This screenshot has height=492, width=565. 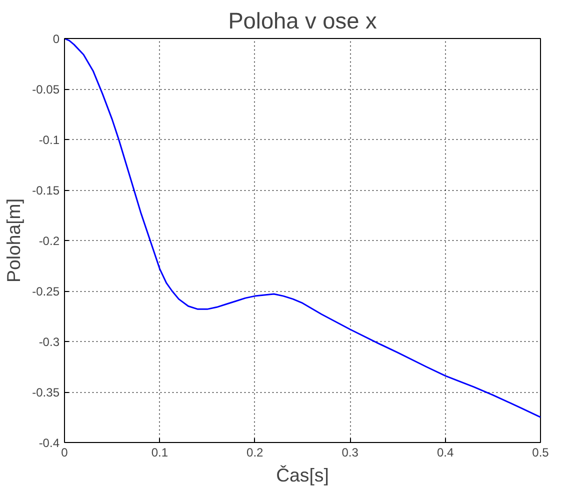 I want to click on x-axis-title: Čas[s], so click(x=302, y=475).